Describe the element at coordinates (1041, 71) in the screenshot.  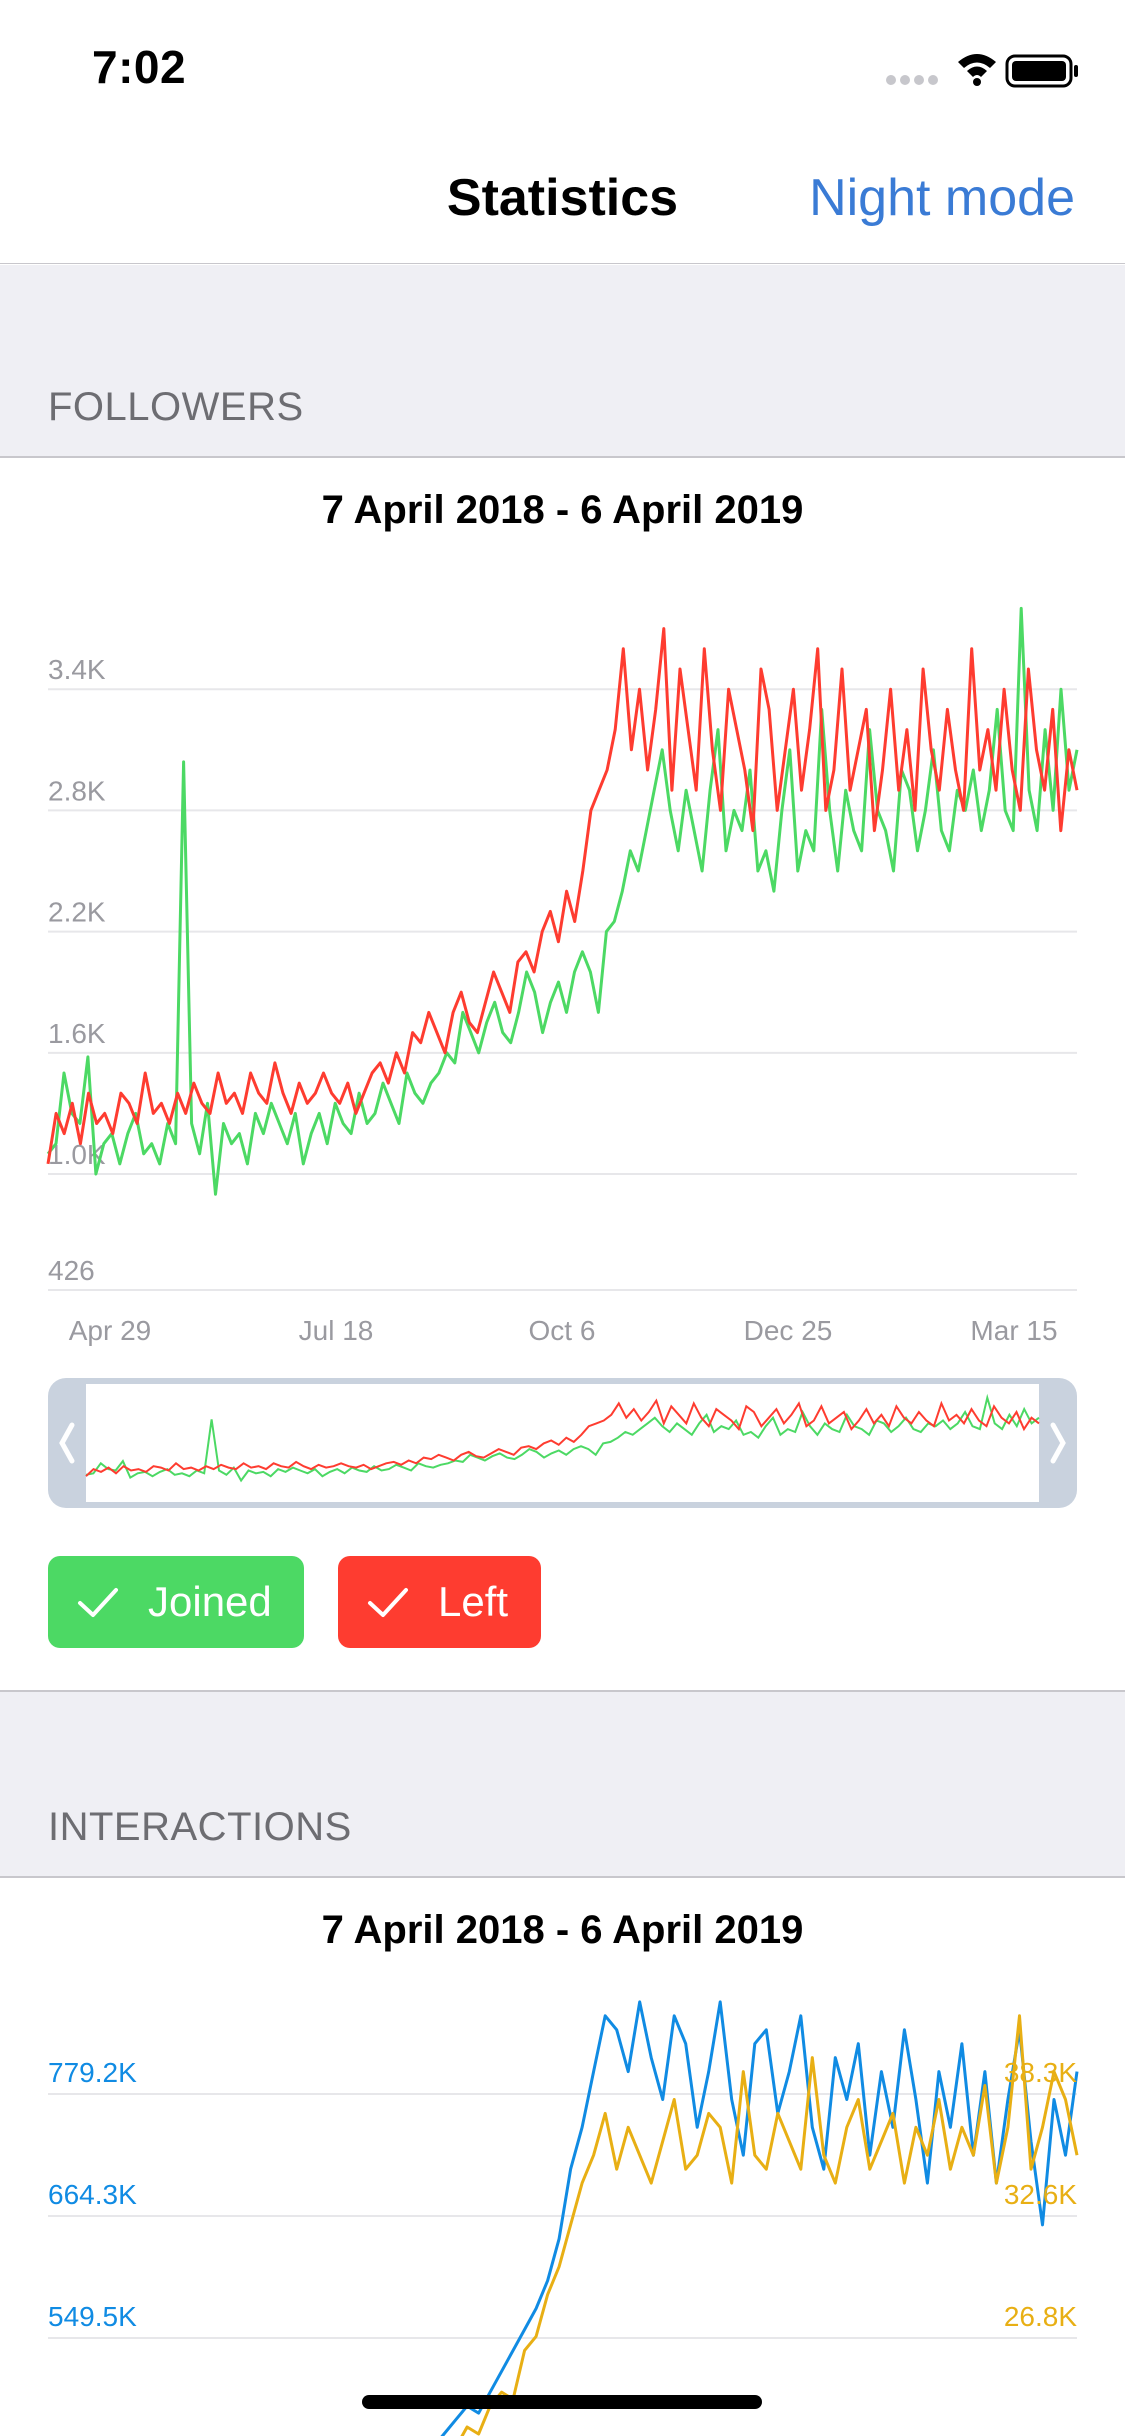
I see `battery-icon` at that location.